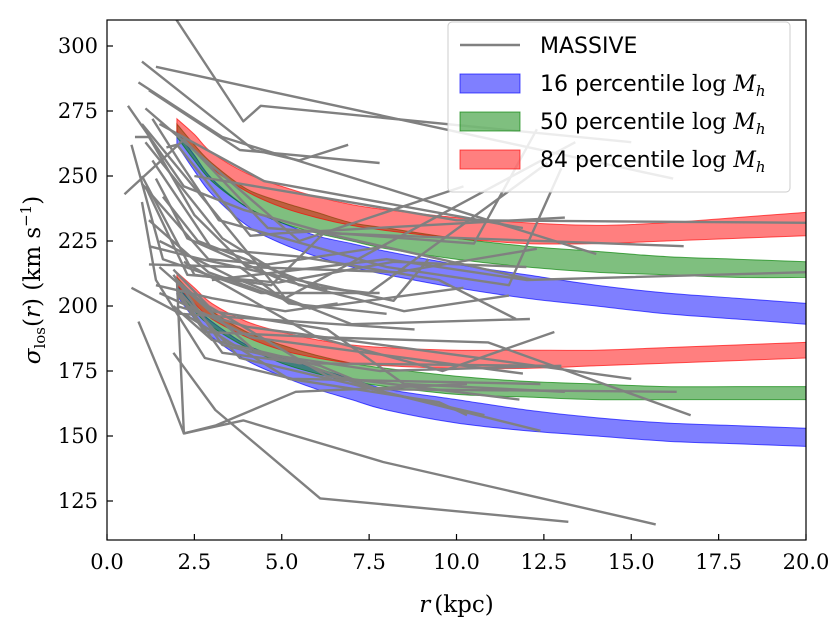 Image resolution: width=830 pixels, height=623 pixels. Describe the element at coordinates (78, 306) in the screenshot. I see `y-tick-label: 200` at that location.